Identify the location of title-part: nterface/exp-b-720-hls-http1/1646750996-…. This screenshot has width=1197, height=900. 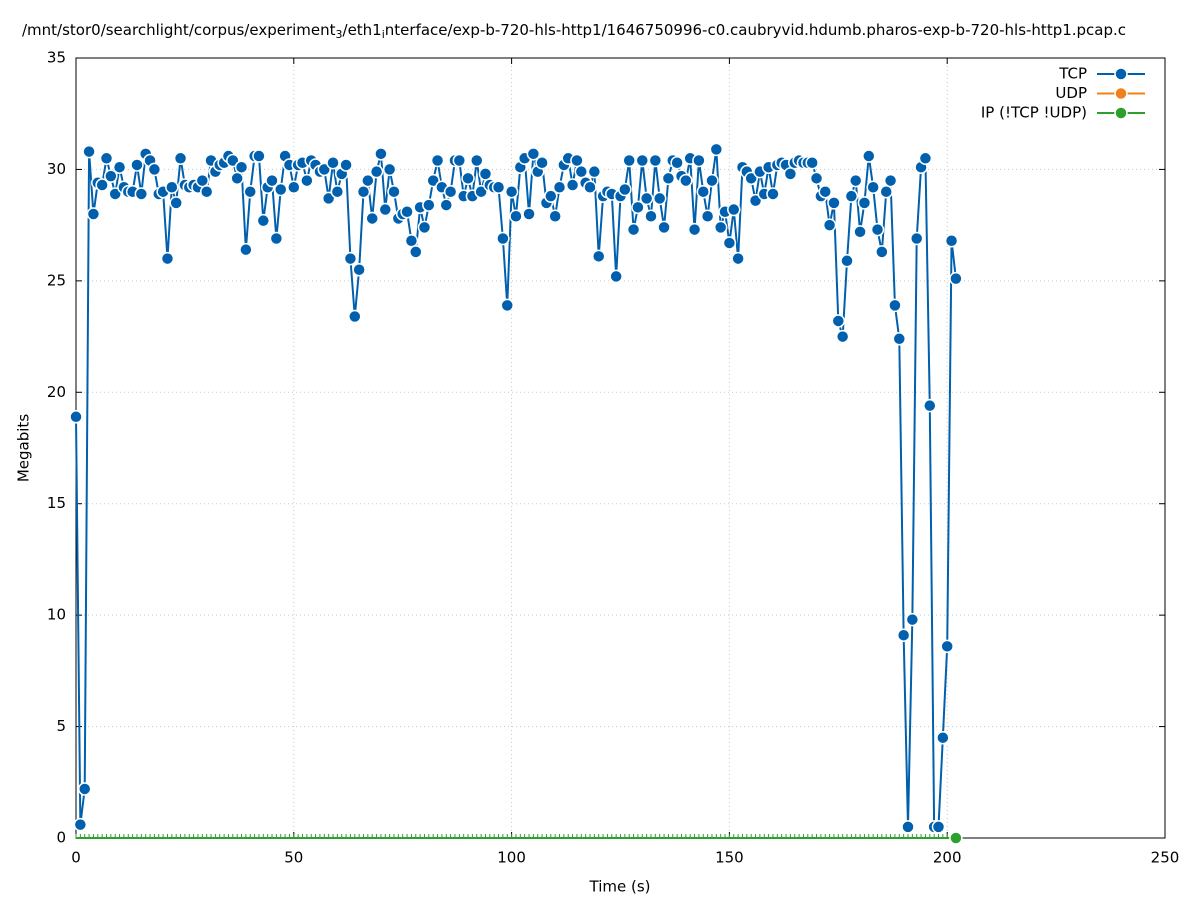
(755, 30).